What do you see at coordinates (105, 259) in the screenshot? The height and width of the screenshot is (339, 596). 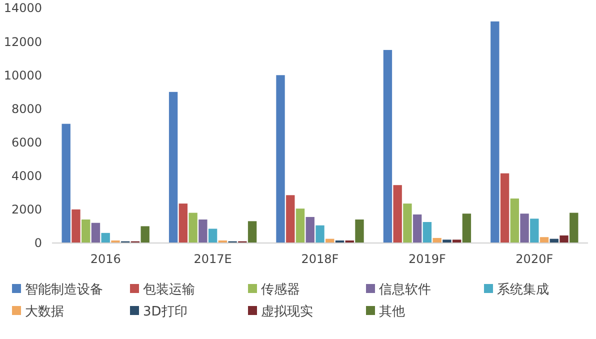 I see `x-tick-label: 2016` at bounding box center [105, 259].